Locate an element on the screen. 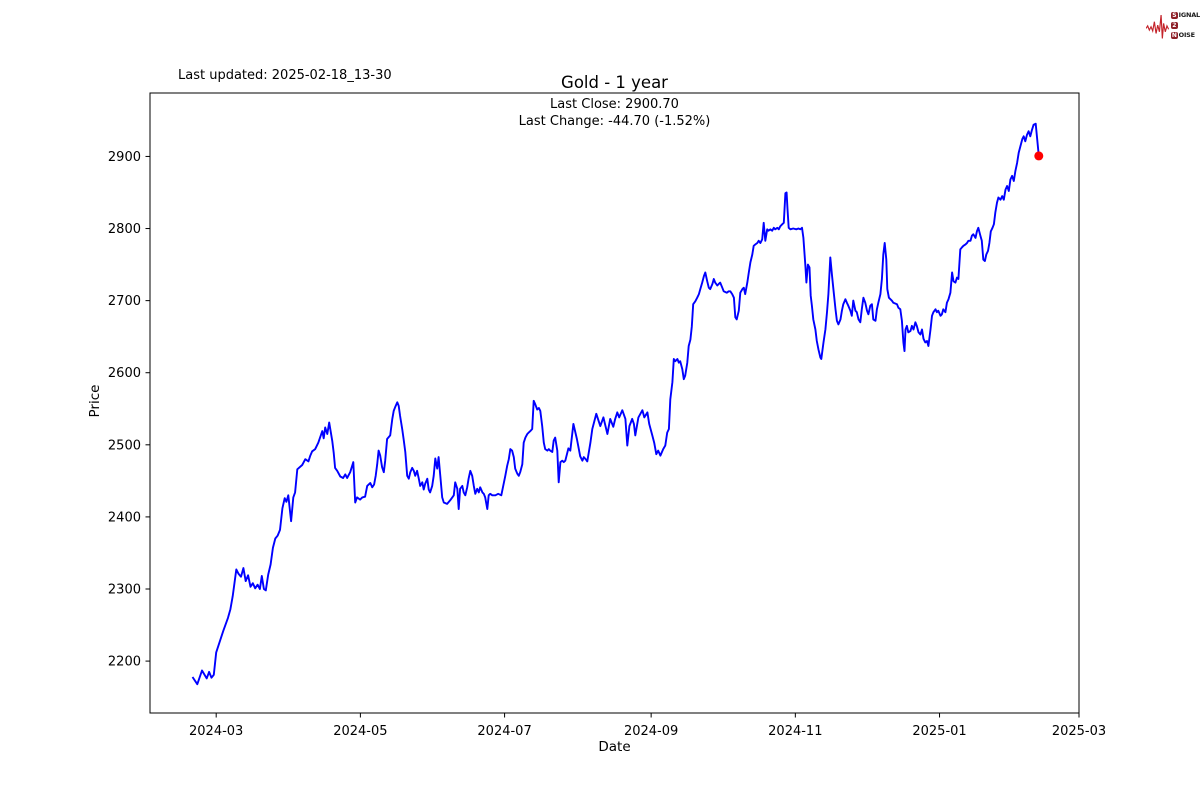 The image size is (1200, 800). y-tick-label: 2600 is located at coordinates (124, 373).